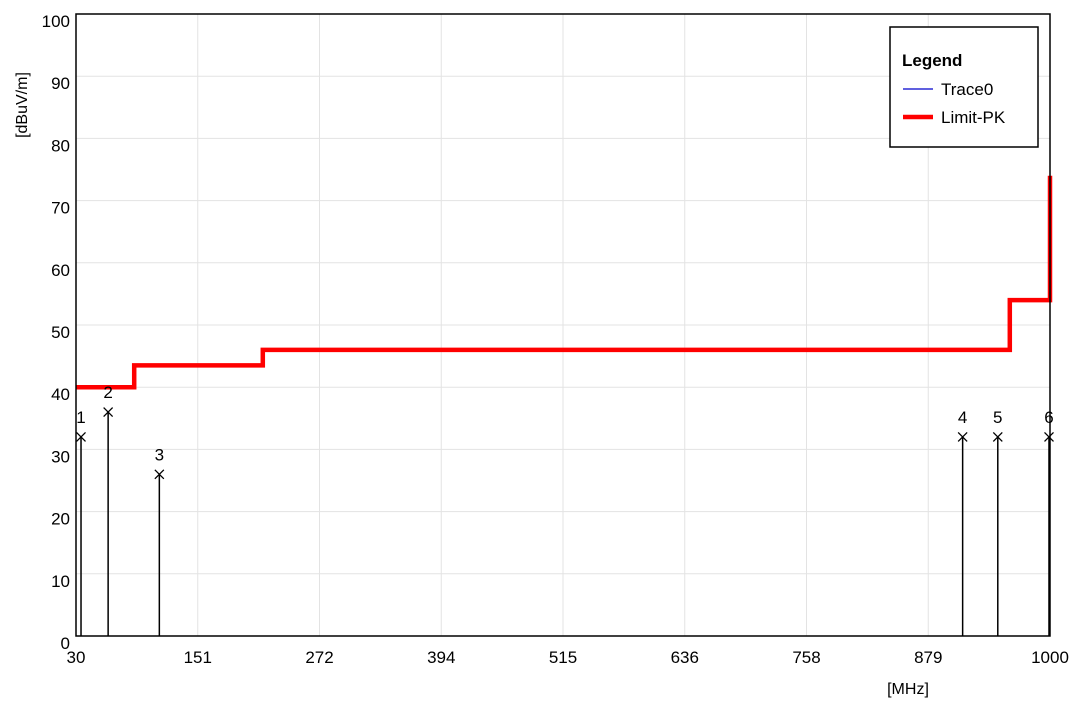  Describe the element at coordinates (908, 689) in the screenshot. I see `x-axis-label: [MHz]` at that location.